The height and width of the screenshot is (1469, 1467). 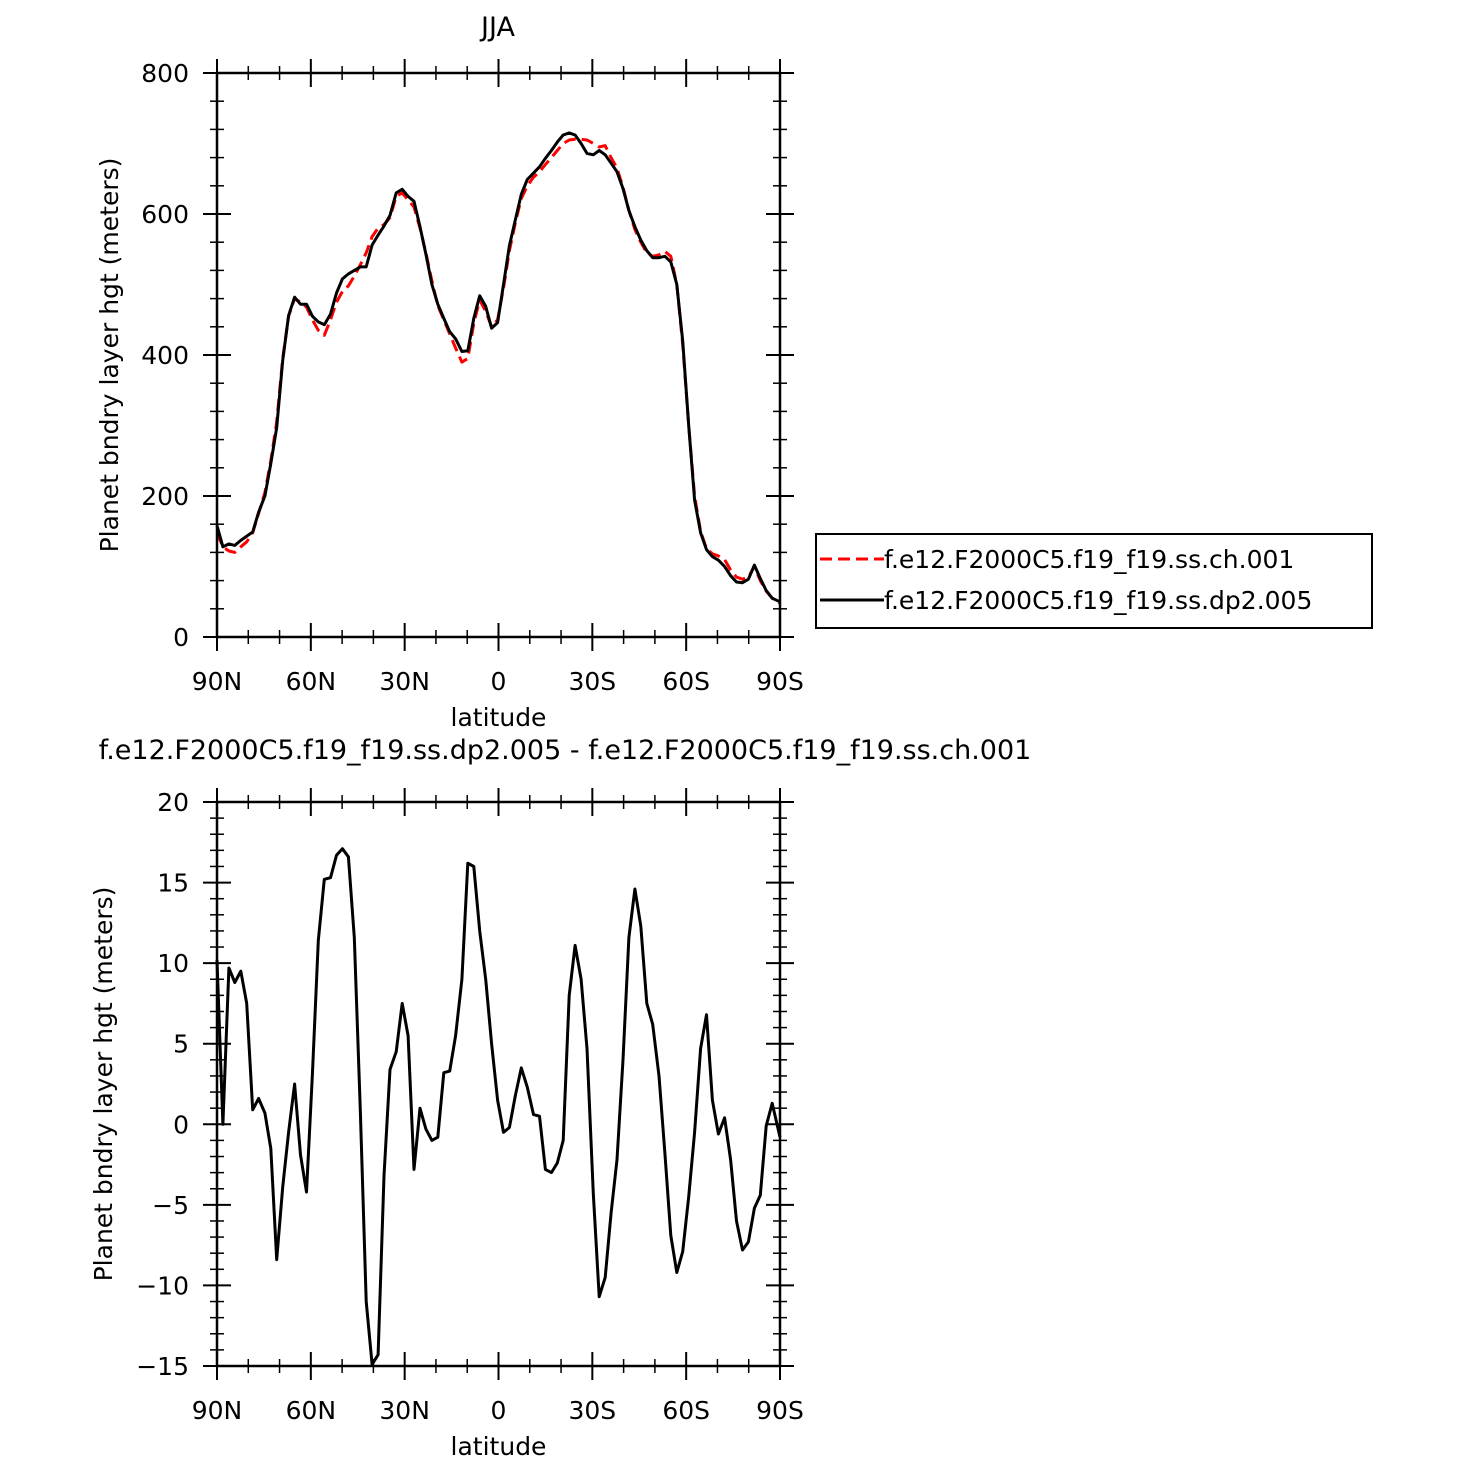 I want to click on legend-label: f.e12.F2000C5.f19_f19.ss.ch.001, so click(x=1089, y=559).